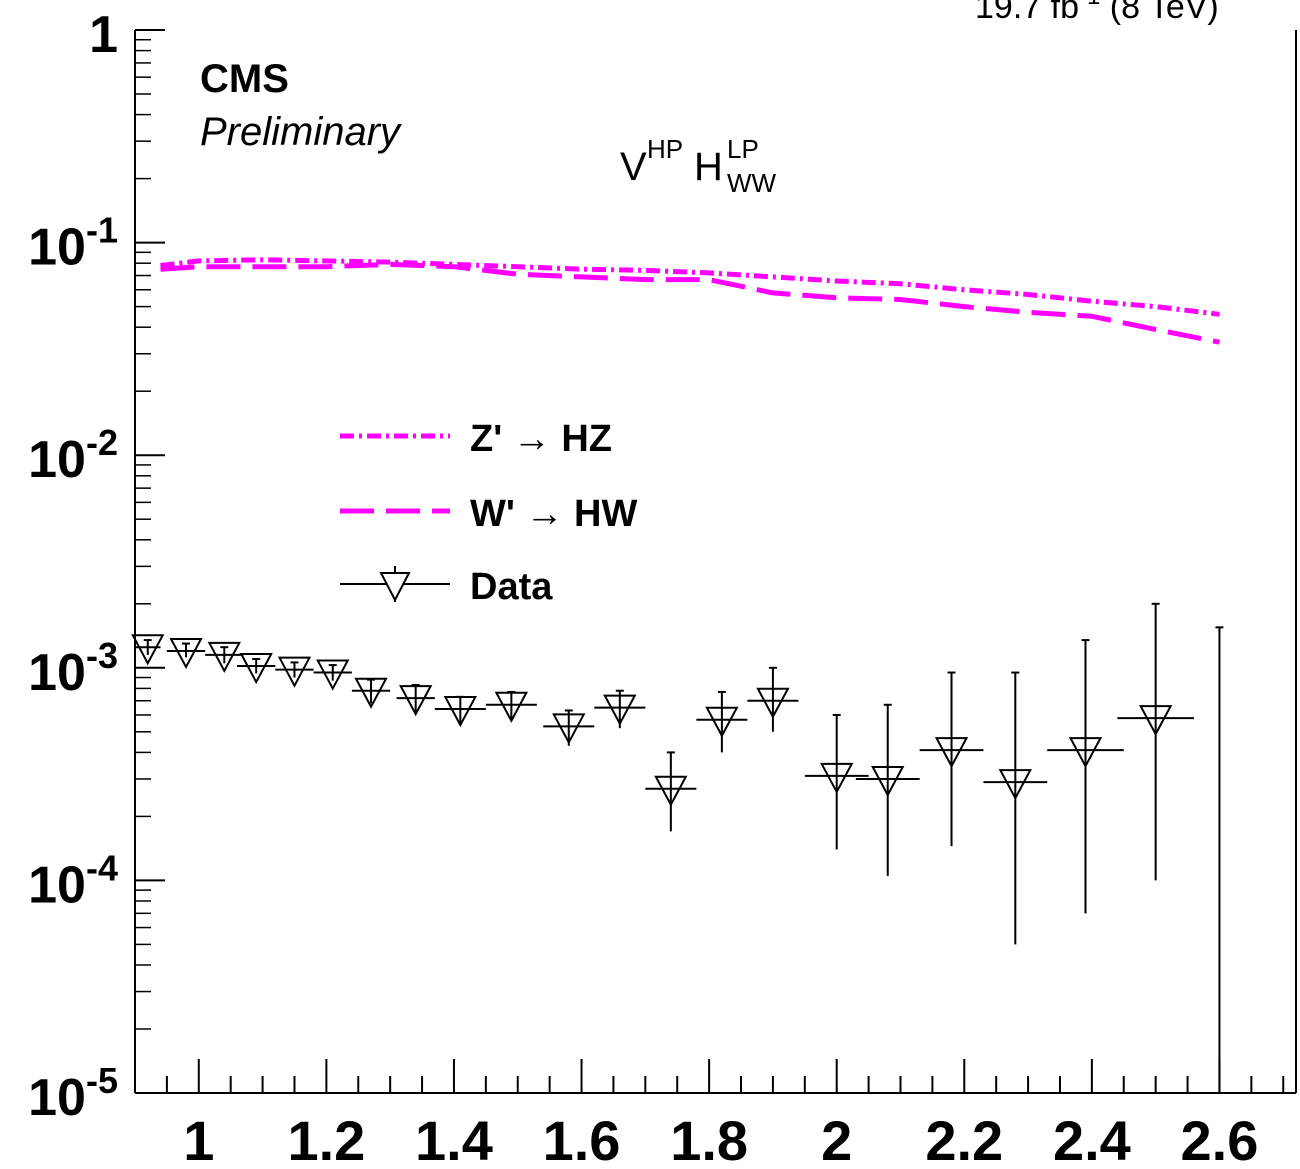  I want to click on svg-text: H, so click(708, 167).